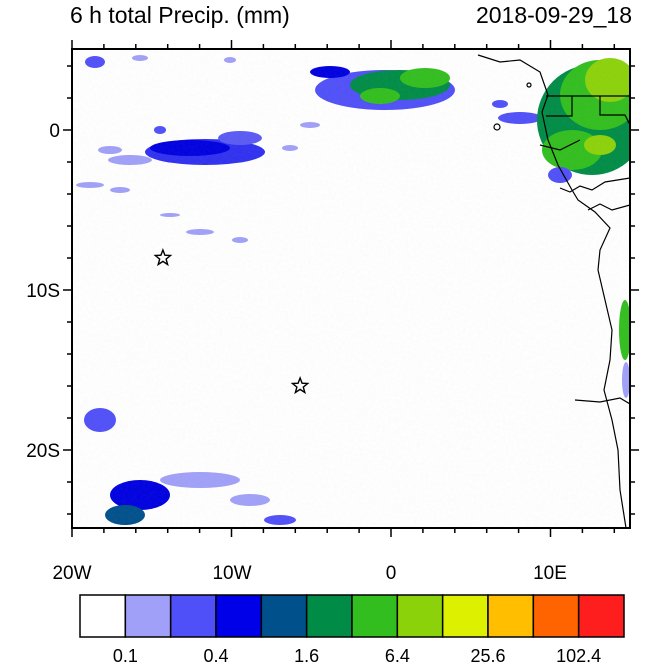  What do you see at coordinates (357, 656) in the screenshot?
I see `colorbar-labels: 0.1 0.4 1.6 6.4 25.6 102.4` at bounding box center [357, 656].